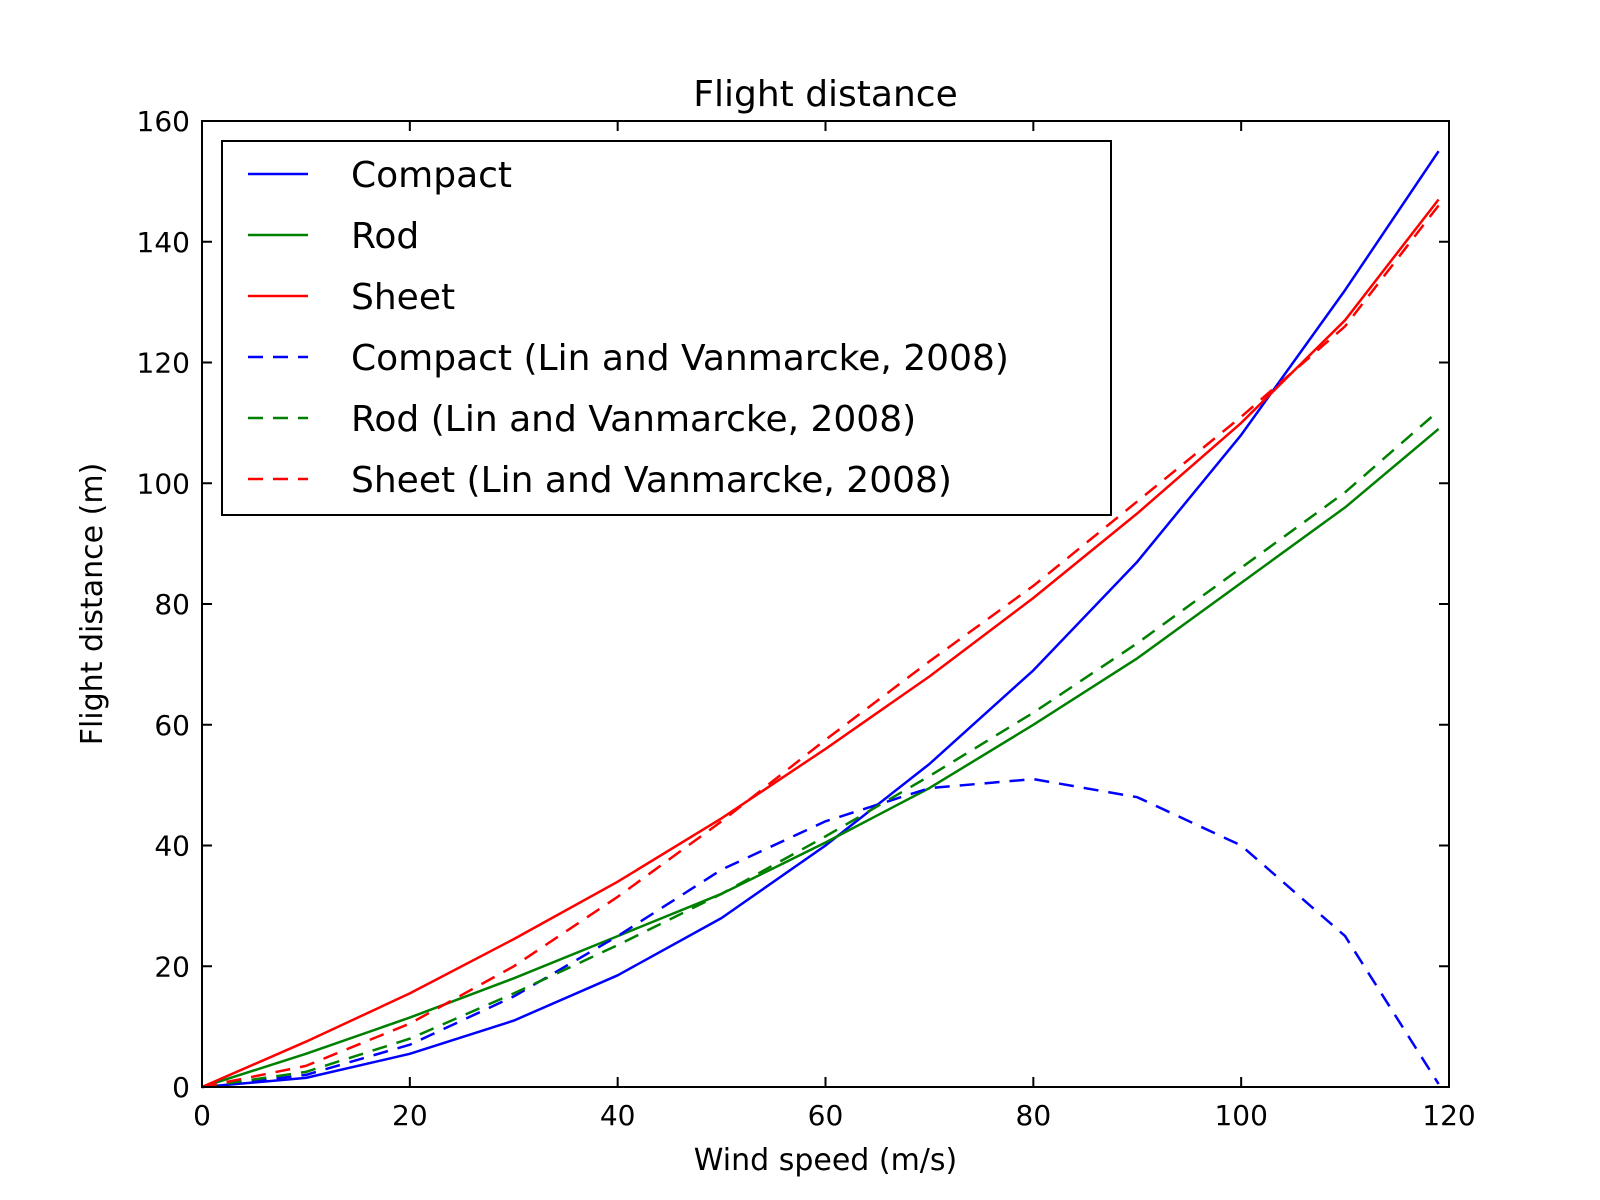 The width and height of the screenshot is (1600, 1200). I want to click on y-tick-label: 120, so click(163, 363).